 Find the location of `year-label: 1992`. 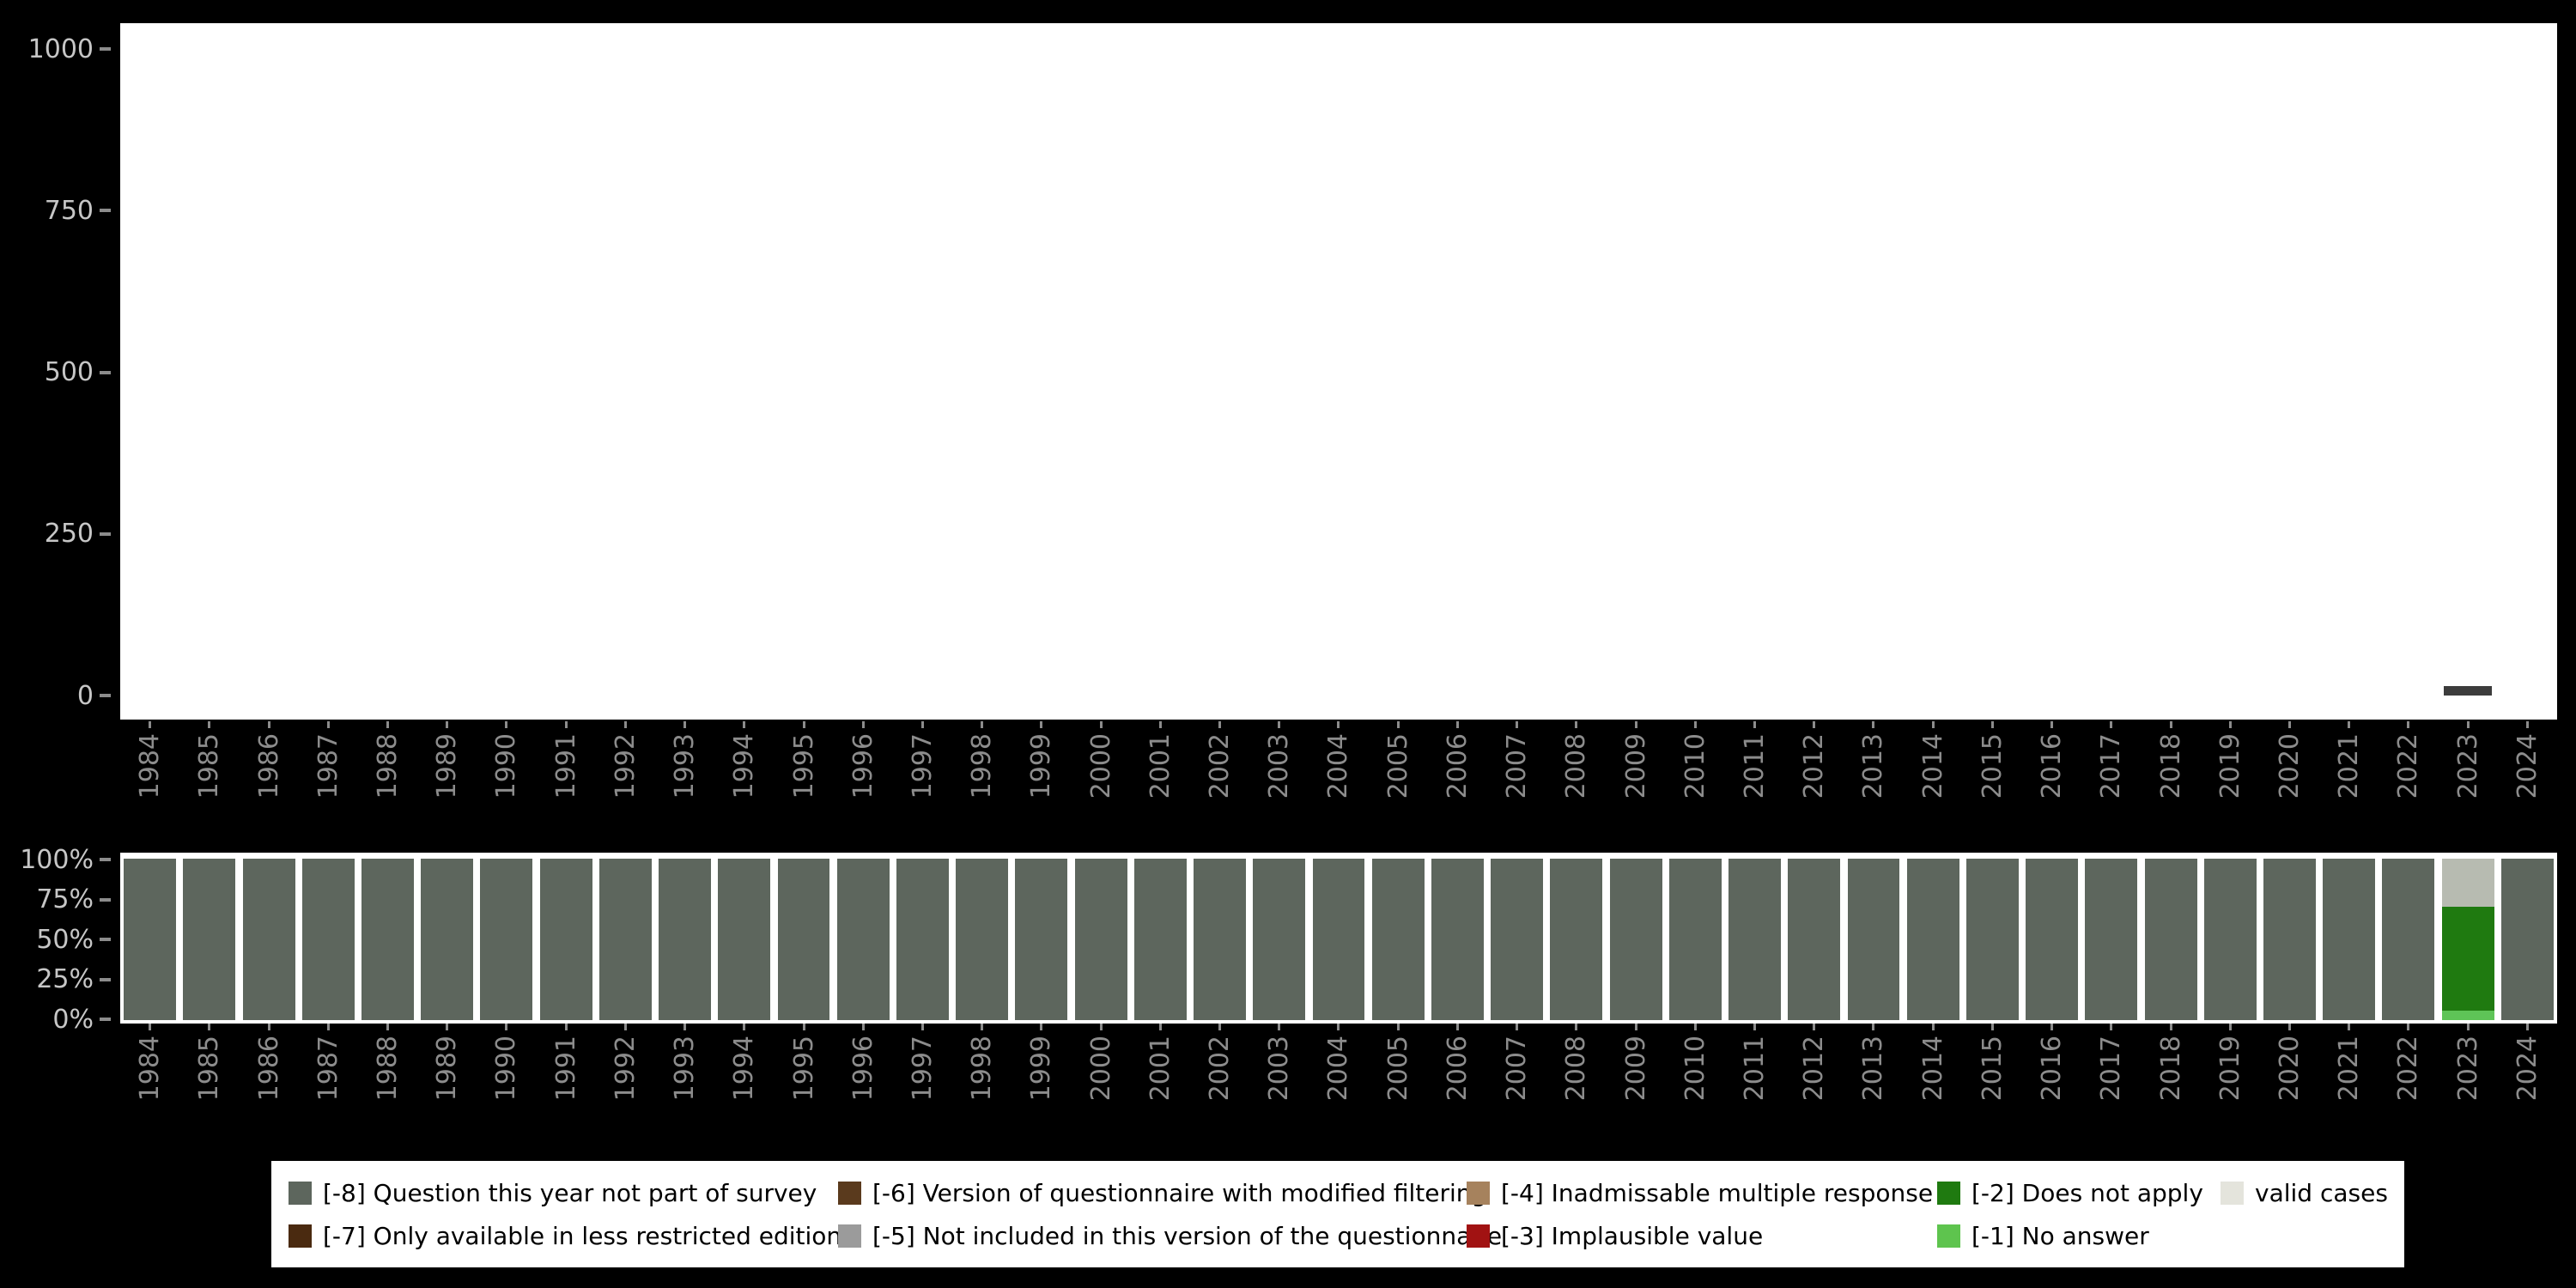

year-label: 1992 is located at coordinates (625, 1069).